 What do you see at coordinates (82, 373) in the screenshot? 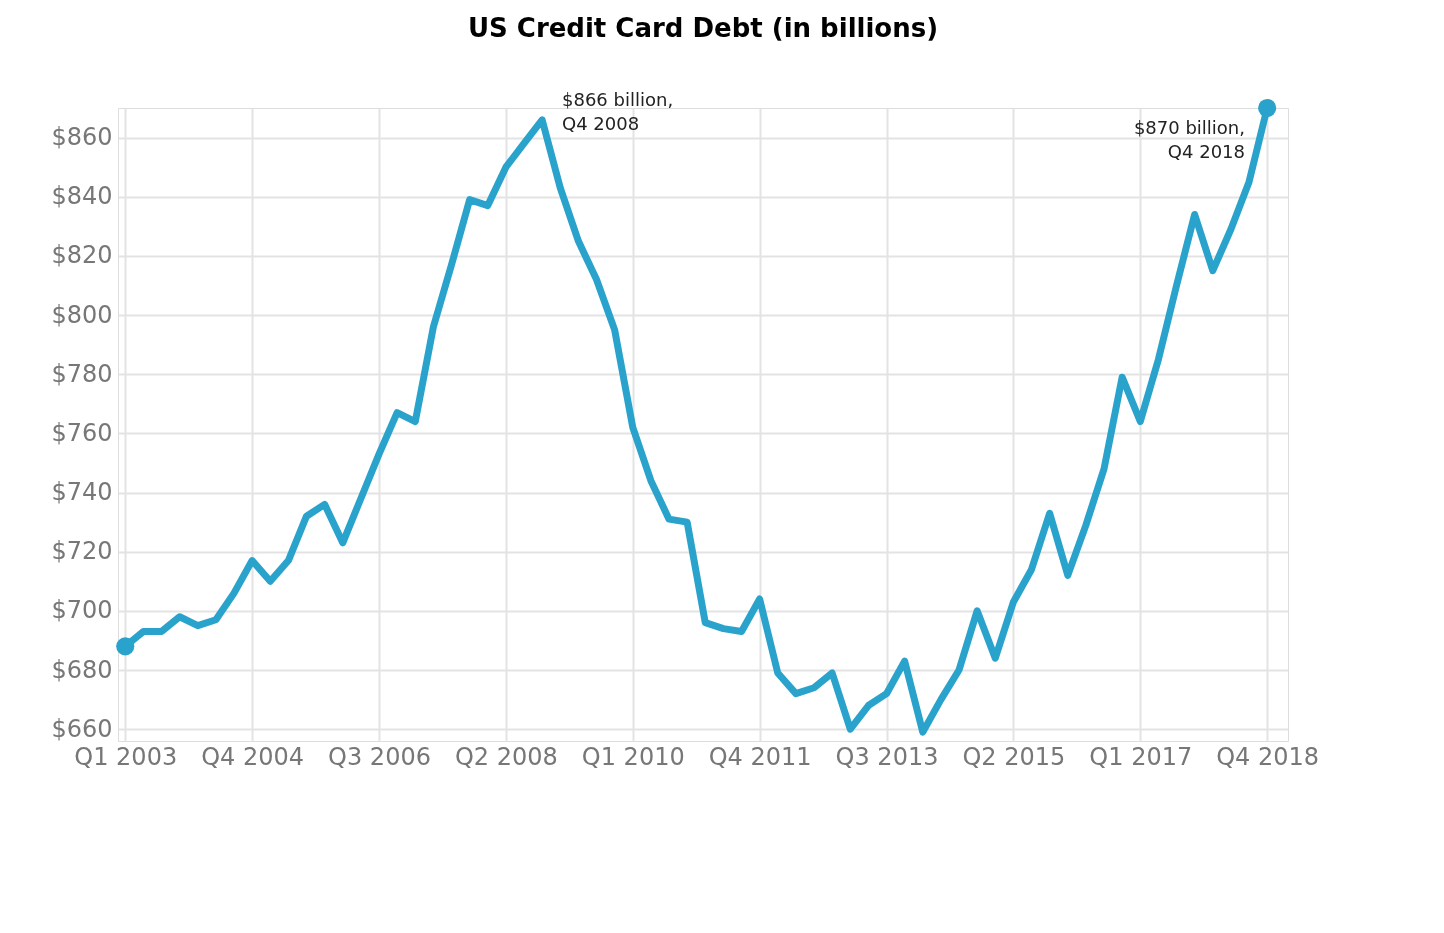
I see `y-tick-label: $780` at bounding box center [82, 373].